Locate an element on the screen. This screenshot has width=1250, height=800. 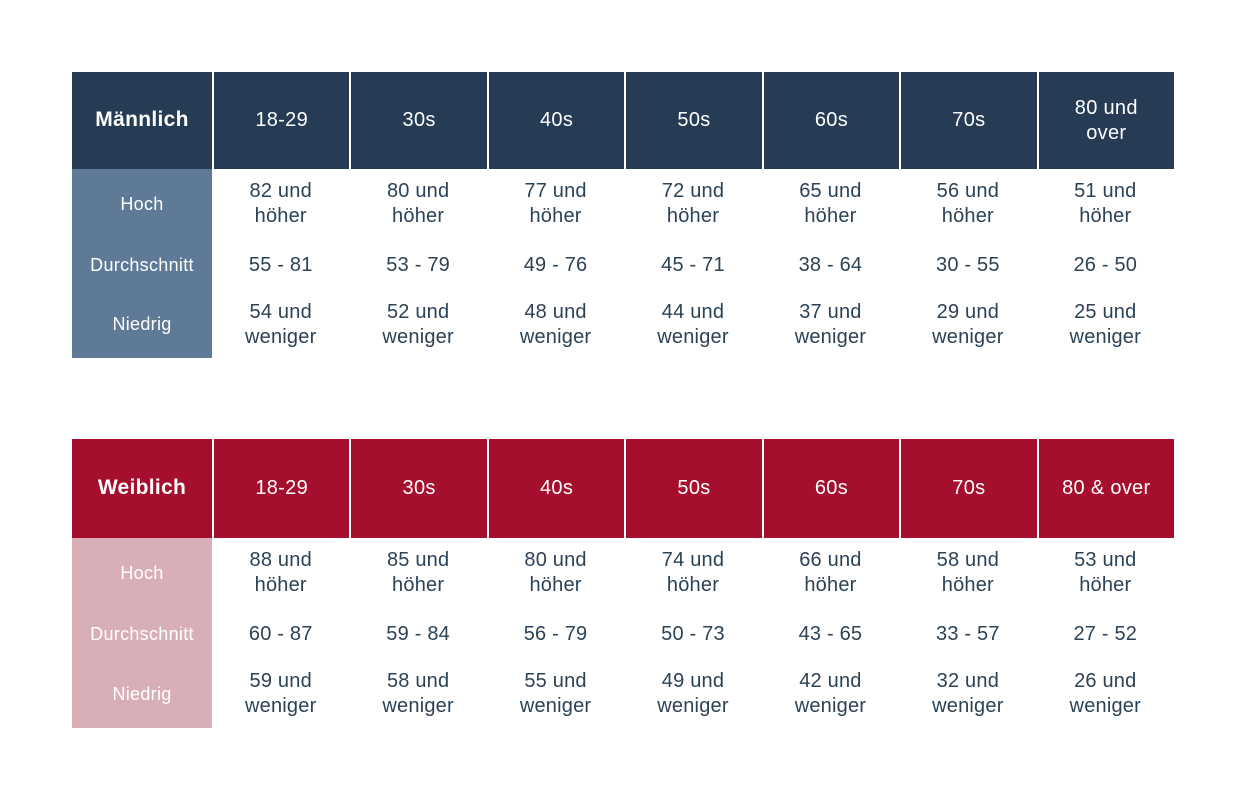
data-cell: 59 - 84 is located at coordinates (418, 634).